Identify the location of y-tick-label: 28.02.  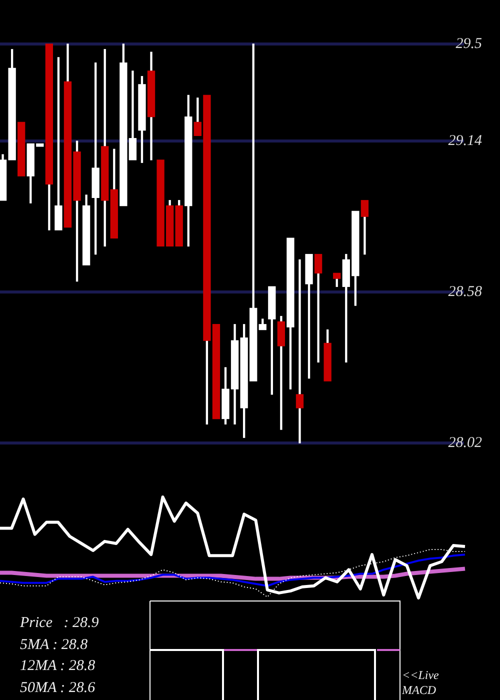
(465, 442).